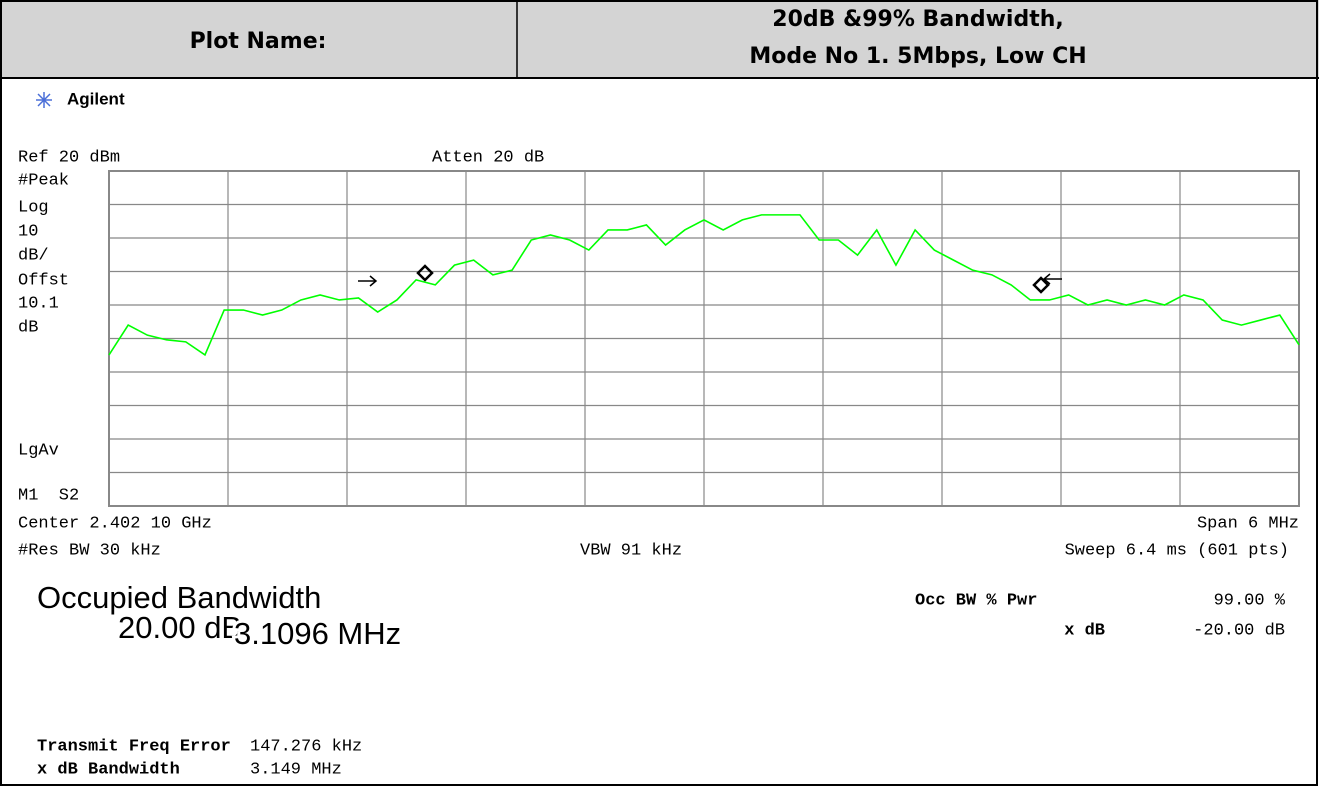  I want to click on sweep: Sweep 6.4 ms (601 pts), so click(1177, 550).